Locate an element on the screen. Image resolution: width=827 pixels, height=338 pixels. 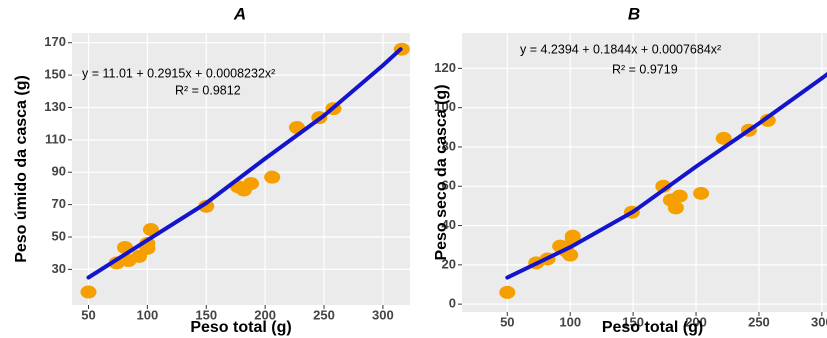
y-tick-label: 100 is located at coordinates (445, 106).